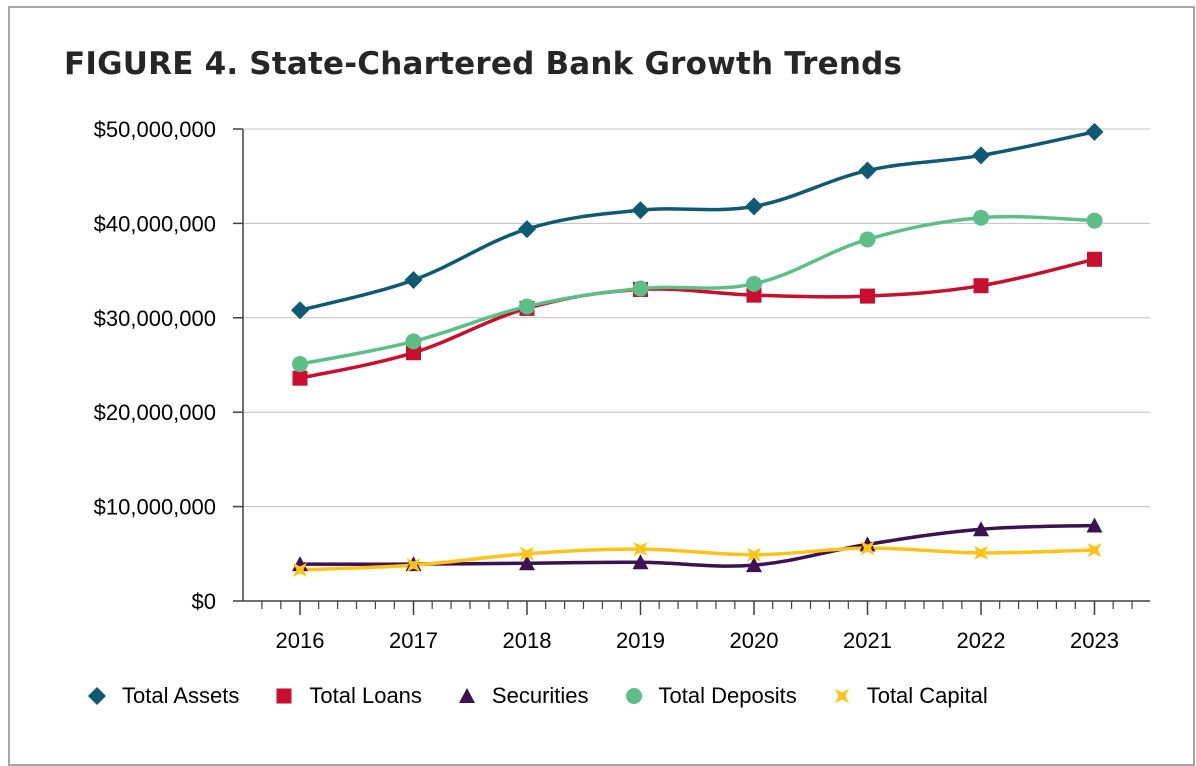  Describe the element at coordinates (727, 695) in the screenshot. I see `legend-label: Total Deposits` at that location.